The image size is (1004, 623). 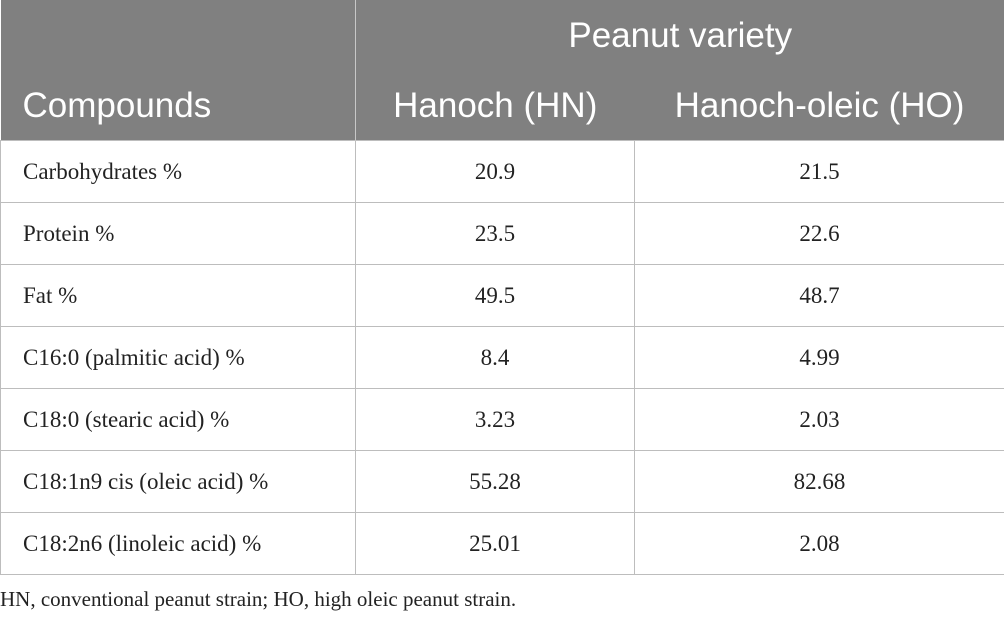 What do you see at coordinates (495, 543) in the screenshot?
I see `value-cell: 25.01` at bounding box center [495, 543].